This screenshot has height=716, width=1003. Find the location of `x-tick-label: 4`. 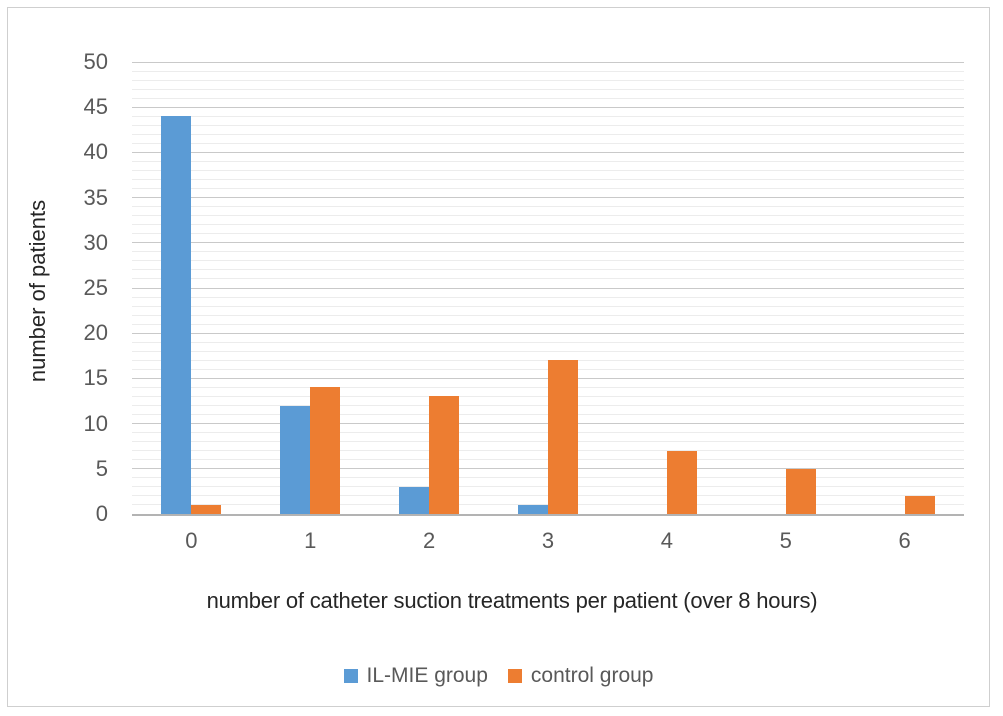

x-tick-label: 4 is located at coordinates (666, 540).